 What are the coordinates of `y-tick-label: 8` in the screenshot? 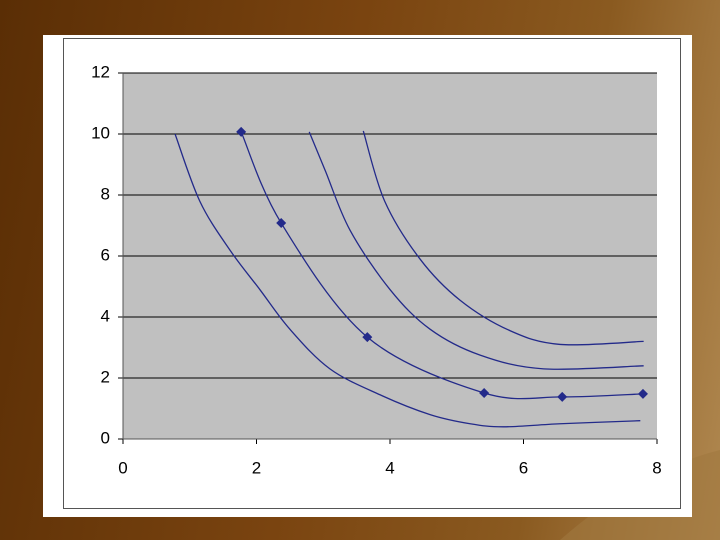 It's located at (105, 193).